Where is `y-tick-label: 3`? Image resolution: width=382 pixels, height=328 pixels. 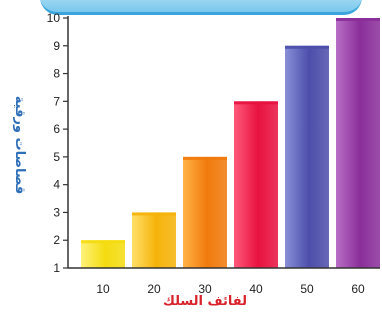
y-tick-label: 3 is located at coordinates (56, 212).